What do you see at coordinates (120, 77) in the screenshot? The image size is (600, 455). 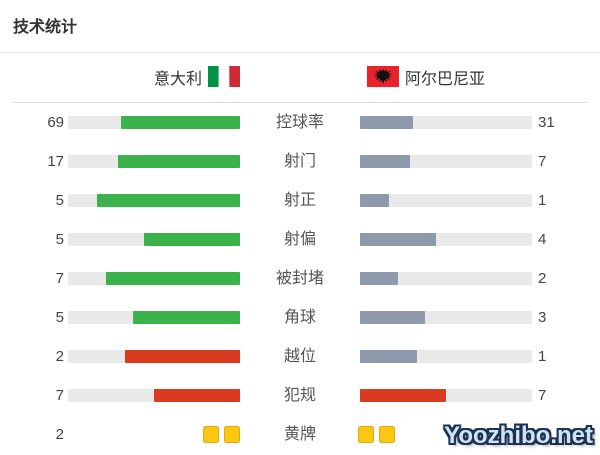 I see `home-team-header: 意大利` at bounding box center [120, 77].